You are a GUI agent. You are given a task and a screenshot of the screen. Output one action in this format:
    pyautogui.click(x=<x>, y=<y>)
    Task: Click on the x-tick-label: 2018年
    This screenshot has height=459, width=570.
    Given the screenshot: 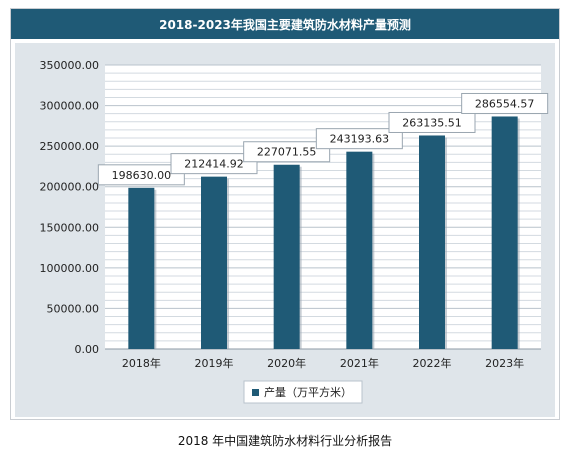 What is the action you would take?
    pyautogui.click(x=141, y=363)
    